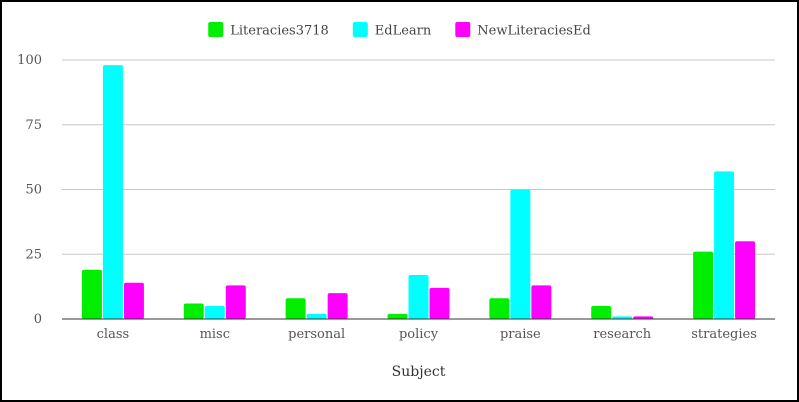 Image resolution: width=799 pixels, height=402 pixels. Describe the element at coordinates (533, 31) in the screenshot. I see `legend-label: NewLiteraciesEd` at that location.